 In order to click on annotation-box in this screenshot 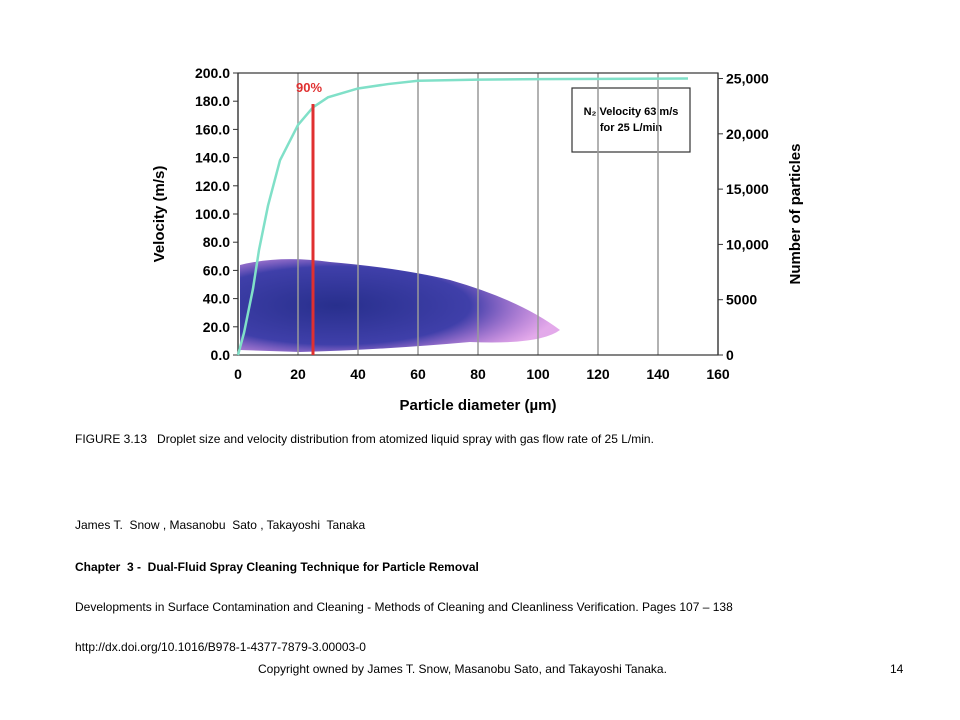, I will do `click(631, 120)`.